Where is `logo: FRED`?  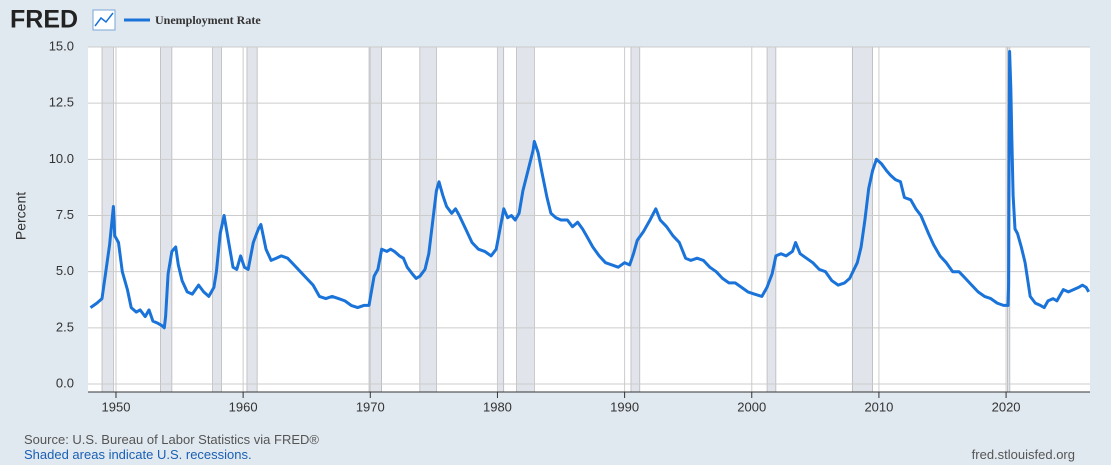 logo: FRED is located at coordinates (44, 20).